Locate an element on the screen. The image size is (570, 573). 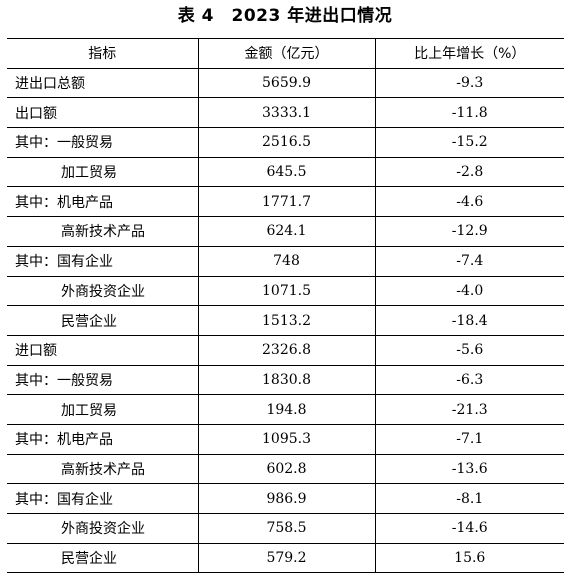
row-growth: -14.6 is located at coordinates (469, 528).